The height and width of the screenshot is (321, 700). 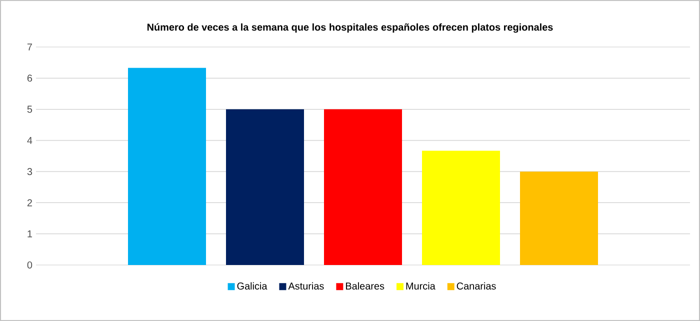 I want to click on y-tick-label: 7, so click(x=29, y=47).